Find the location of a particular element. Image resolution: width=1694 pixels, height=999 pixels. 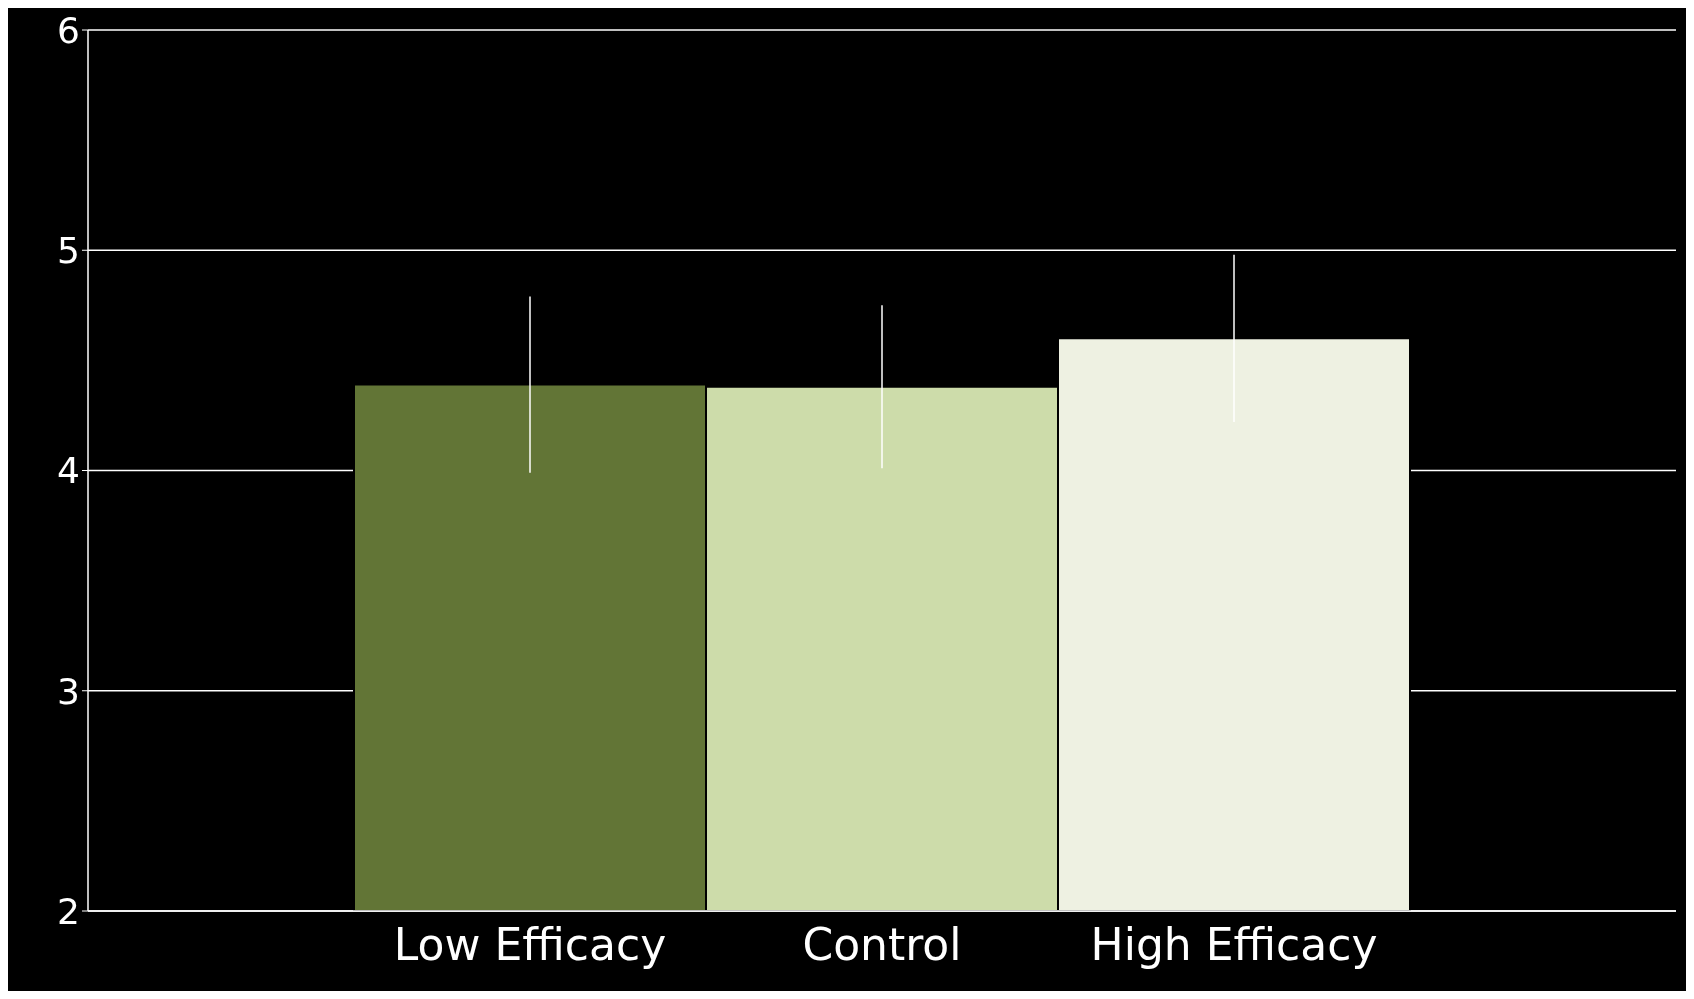

x-tick-label: High Efficacy is located at coordinates (1234, 945).